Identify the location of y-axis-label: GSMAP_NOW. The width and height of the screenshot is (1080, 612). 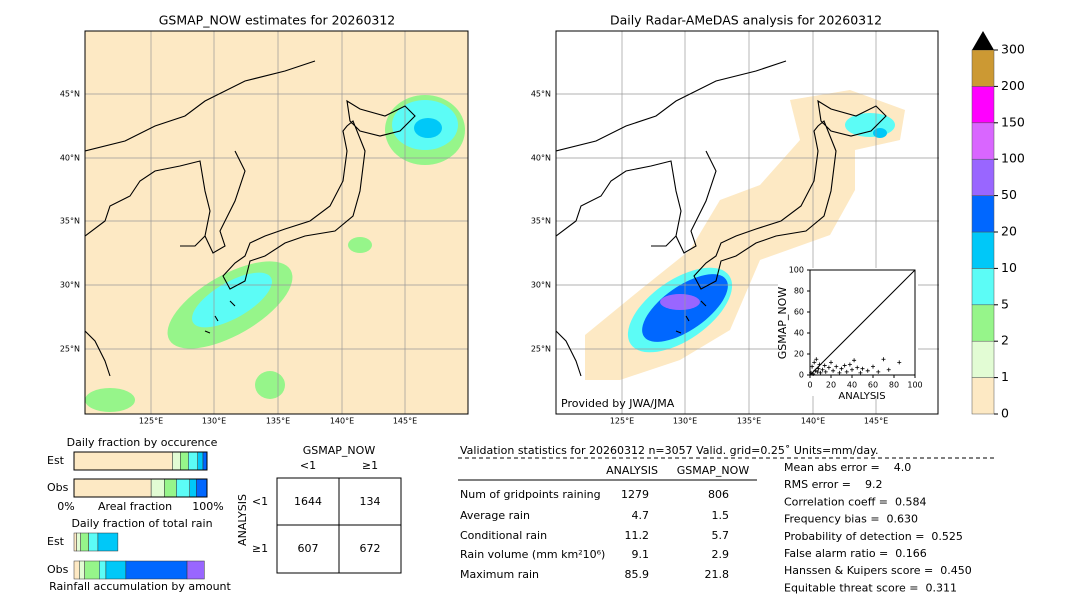
(782, 323).